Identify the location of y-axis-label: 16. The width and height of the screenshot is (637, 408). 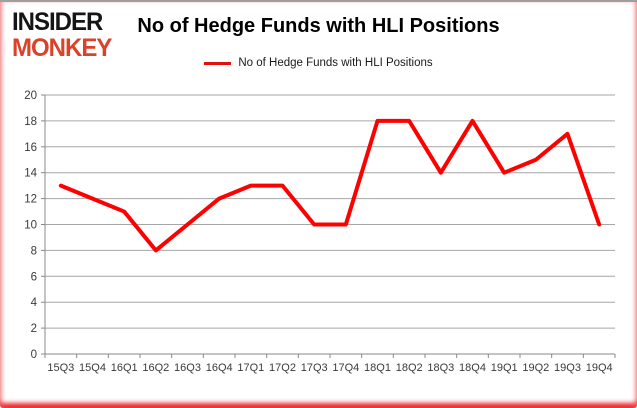
(30, 148).